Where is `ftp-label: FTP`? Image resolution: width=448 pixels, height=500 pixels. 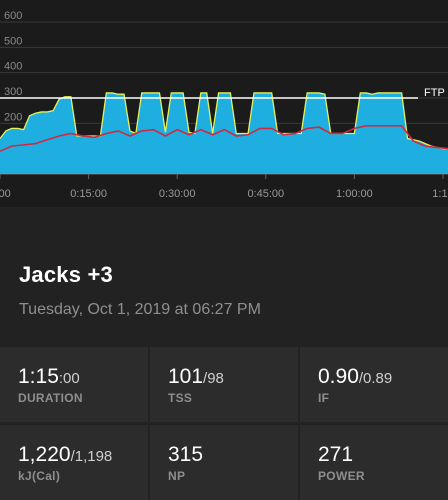 ftp-label: FTP is located at coordinates (434, 93).